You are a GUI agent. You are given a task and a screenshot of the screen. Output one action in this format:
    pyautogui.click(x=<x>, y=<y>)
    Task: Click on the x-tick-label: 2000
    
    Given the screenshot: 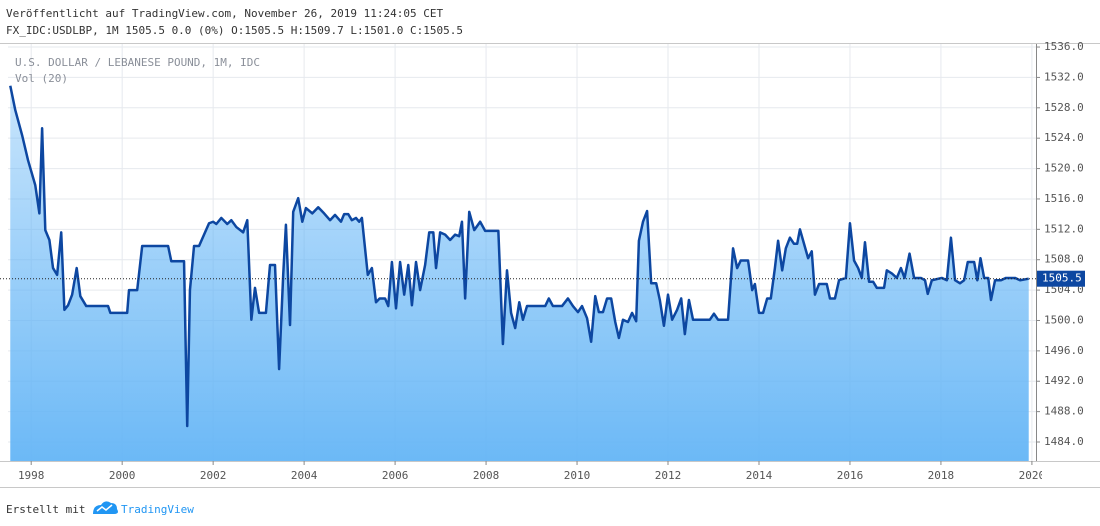 What is the action you would take?
    pyautogui.click(x=122, y=475)
    